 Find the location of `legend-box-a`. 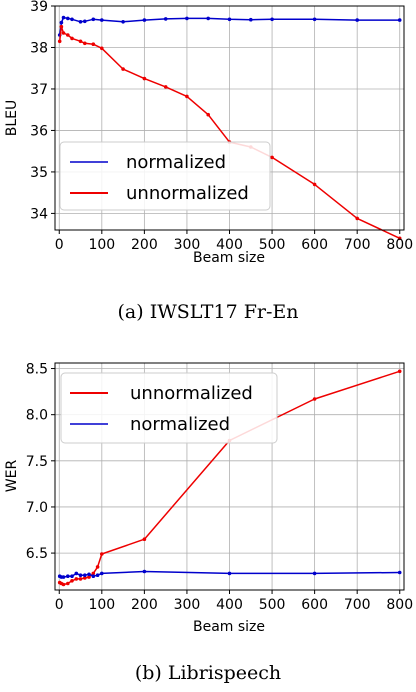

legend-box-a is located at coordinates (165, 176).